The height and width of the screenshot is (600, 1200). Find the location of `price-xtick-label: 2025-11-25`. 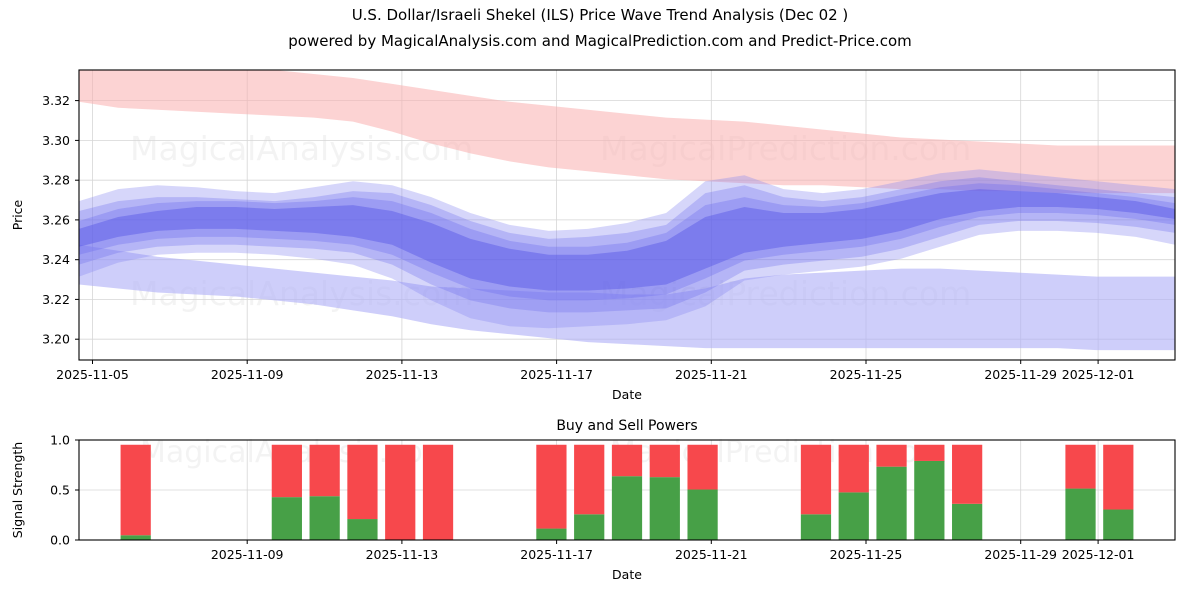

price-xtick-label: 2025-11-25 is located at coordinates (866, 374).